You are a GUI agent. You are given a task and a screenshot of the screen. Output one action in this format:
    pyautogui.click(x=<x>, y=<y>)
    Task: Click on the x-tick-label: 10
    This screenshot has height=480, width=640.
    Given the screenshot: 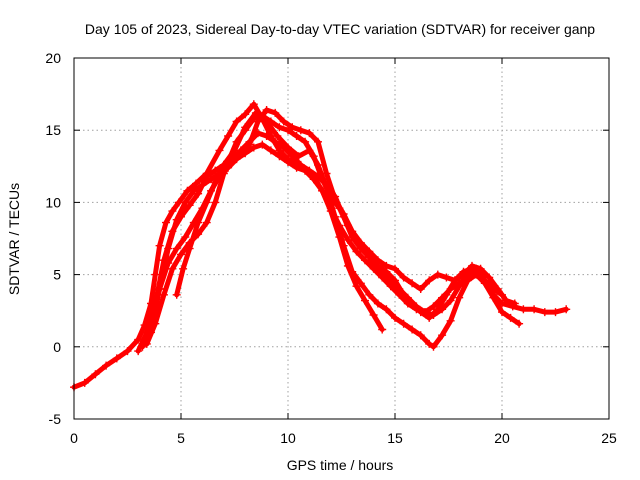 What is the action you would take?
    pyautogui.click(x=288, y=438)
    